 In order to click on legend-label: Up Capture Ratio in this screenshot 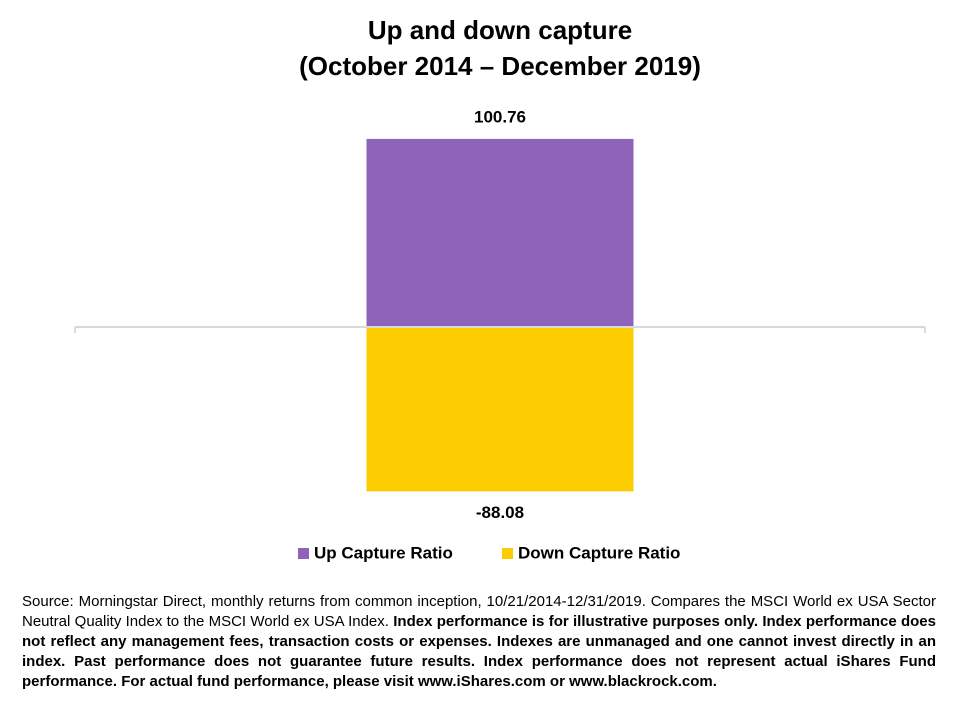, I will do `click(383, 552)`.